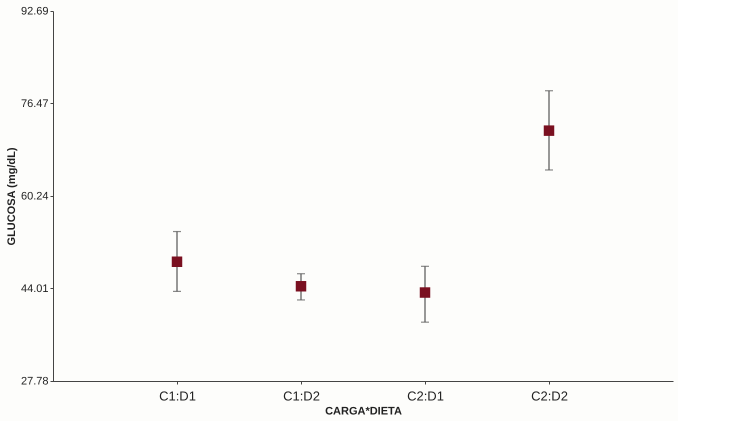  Describe the element at coordinates (12, 196) in the screenshot. I see `y-axis-title: GLUCOSA (mg/dL)` at that location.